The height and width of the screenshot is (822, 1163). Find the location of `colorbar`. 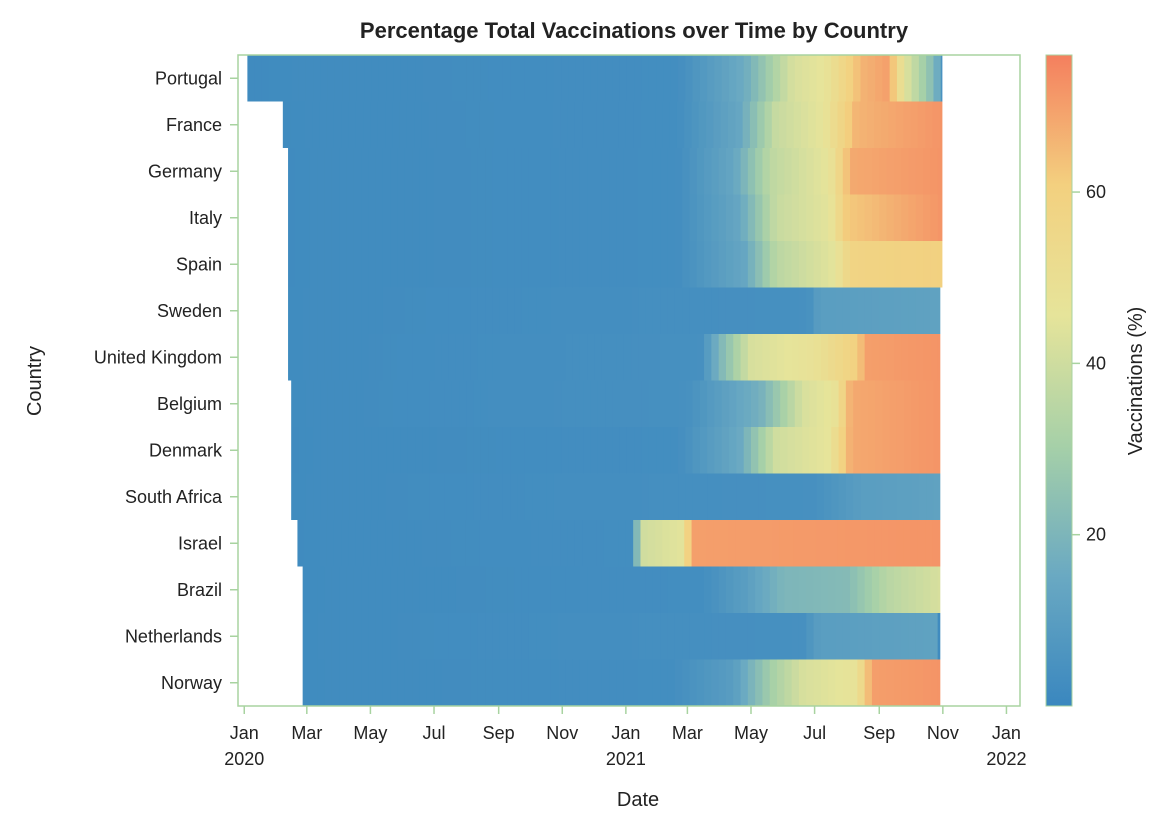

colorbar is located at coordinates (1059, 380).